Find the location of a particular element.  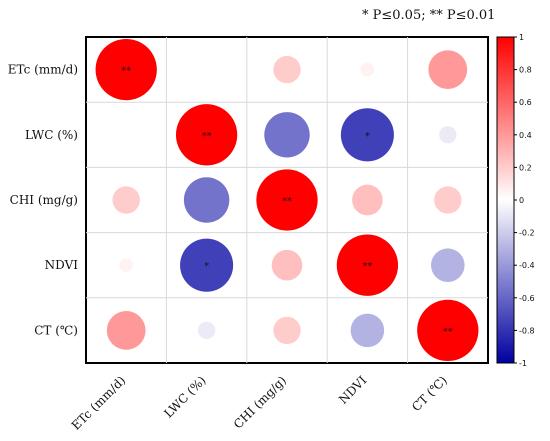

y-axis-label: ETc (mm/d) is located at coordinates (43, 70).